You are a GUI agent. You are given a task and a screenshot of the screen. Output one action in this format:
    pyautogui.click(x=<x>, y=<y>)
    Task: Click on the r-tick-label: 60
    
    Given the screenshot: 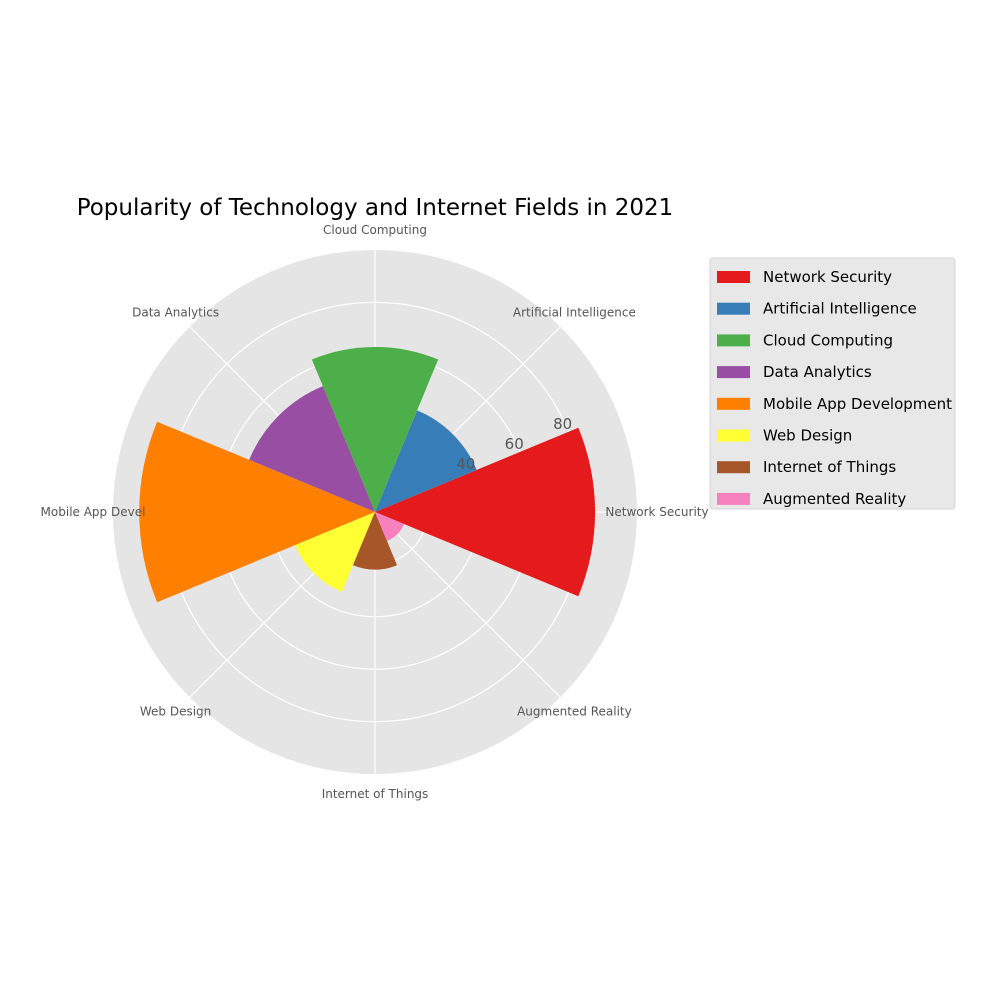 What is the action you would take?
    pyautogui.click(x=514, y=444)
    